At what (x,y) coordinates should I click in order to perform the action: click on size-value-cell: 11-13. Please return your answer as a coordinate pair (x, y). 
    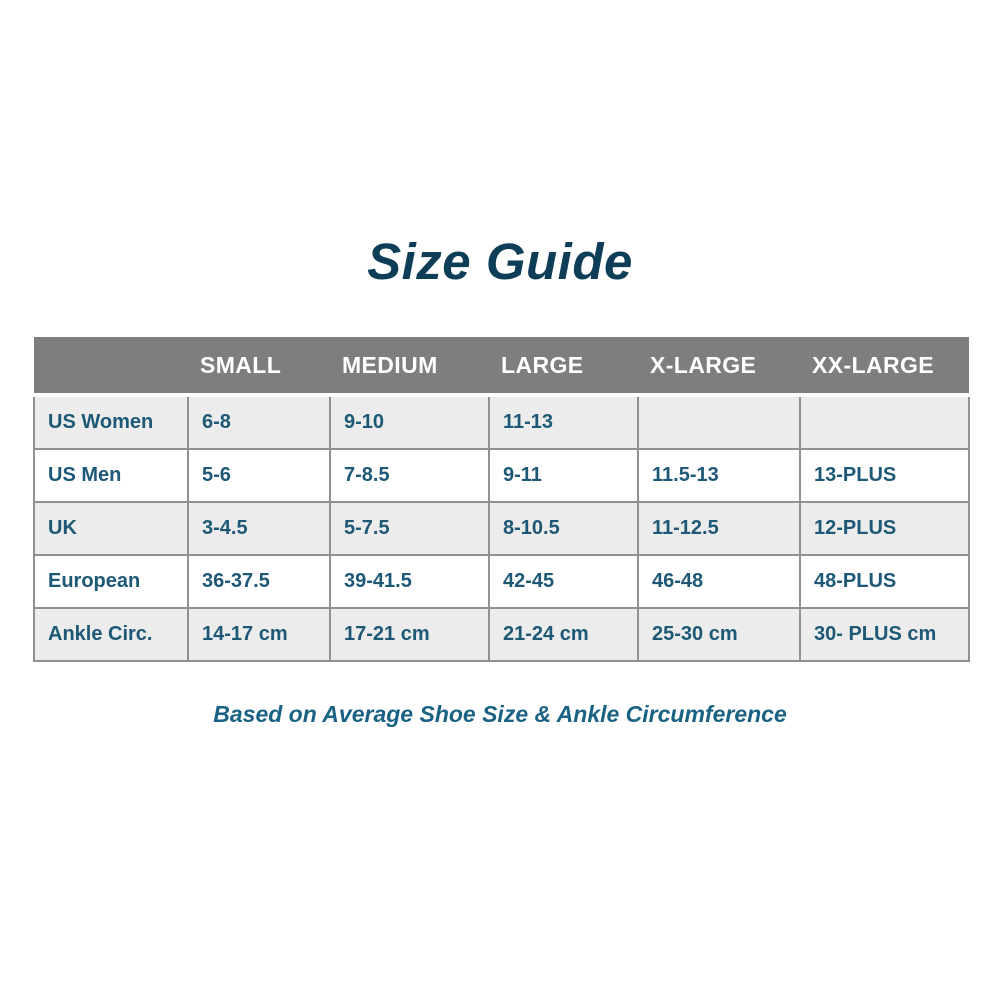
    Looking at the image, I should click on (563, 422).